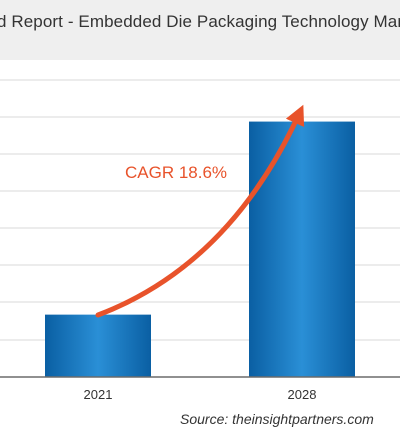 The height and width of the screenshot is (440, 400). Describe the element at coordinates (302, 394) in the screenshot. I see `x-tick-label-2028: 2028` at that location.